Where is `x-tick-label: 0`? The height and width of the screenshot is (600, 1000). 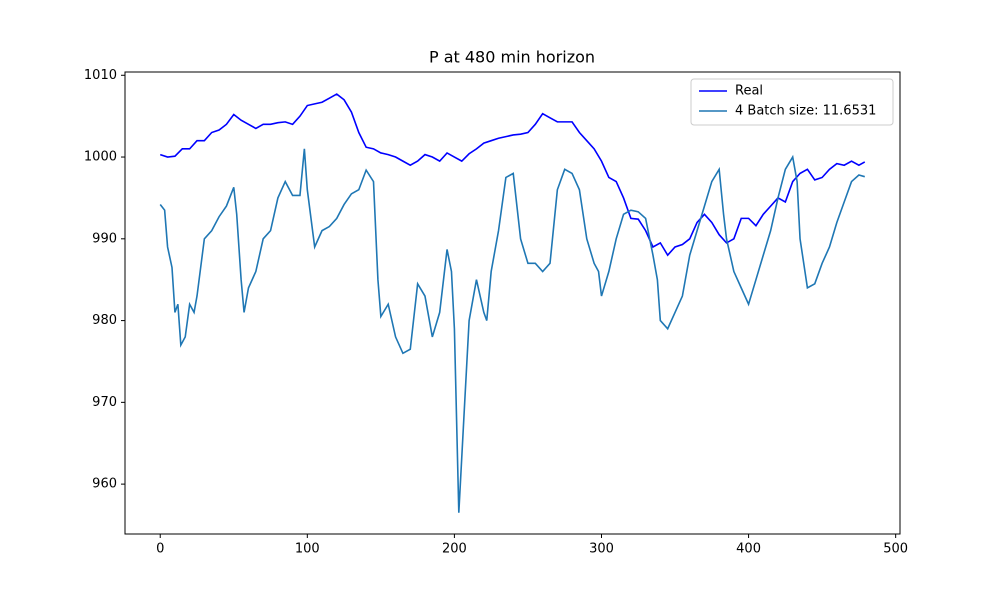
x-tick-label: 0 is located at coordinates (160, 549).